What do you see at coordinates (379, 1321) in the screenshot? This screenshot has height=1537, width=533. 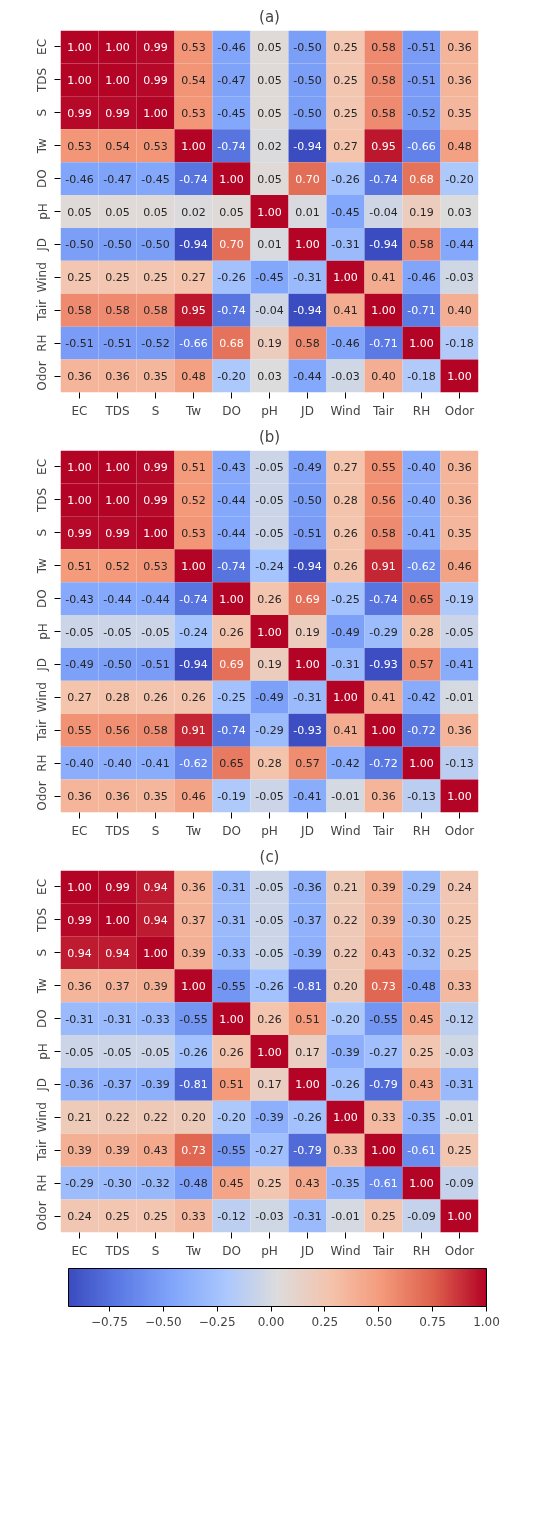 I see `color-bar-label: 0.50` at bounding box center [379, 1321].